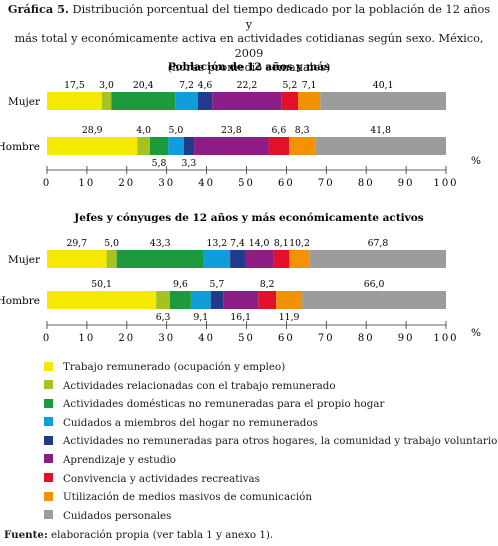 The height and width of the screenshot is (546, 498). Describe the element at coordinates (166, 338) in the screenshot. I see `x-tick-label: 30` at that location.